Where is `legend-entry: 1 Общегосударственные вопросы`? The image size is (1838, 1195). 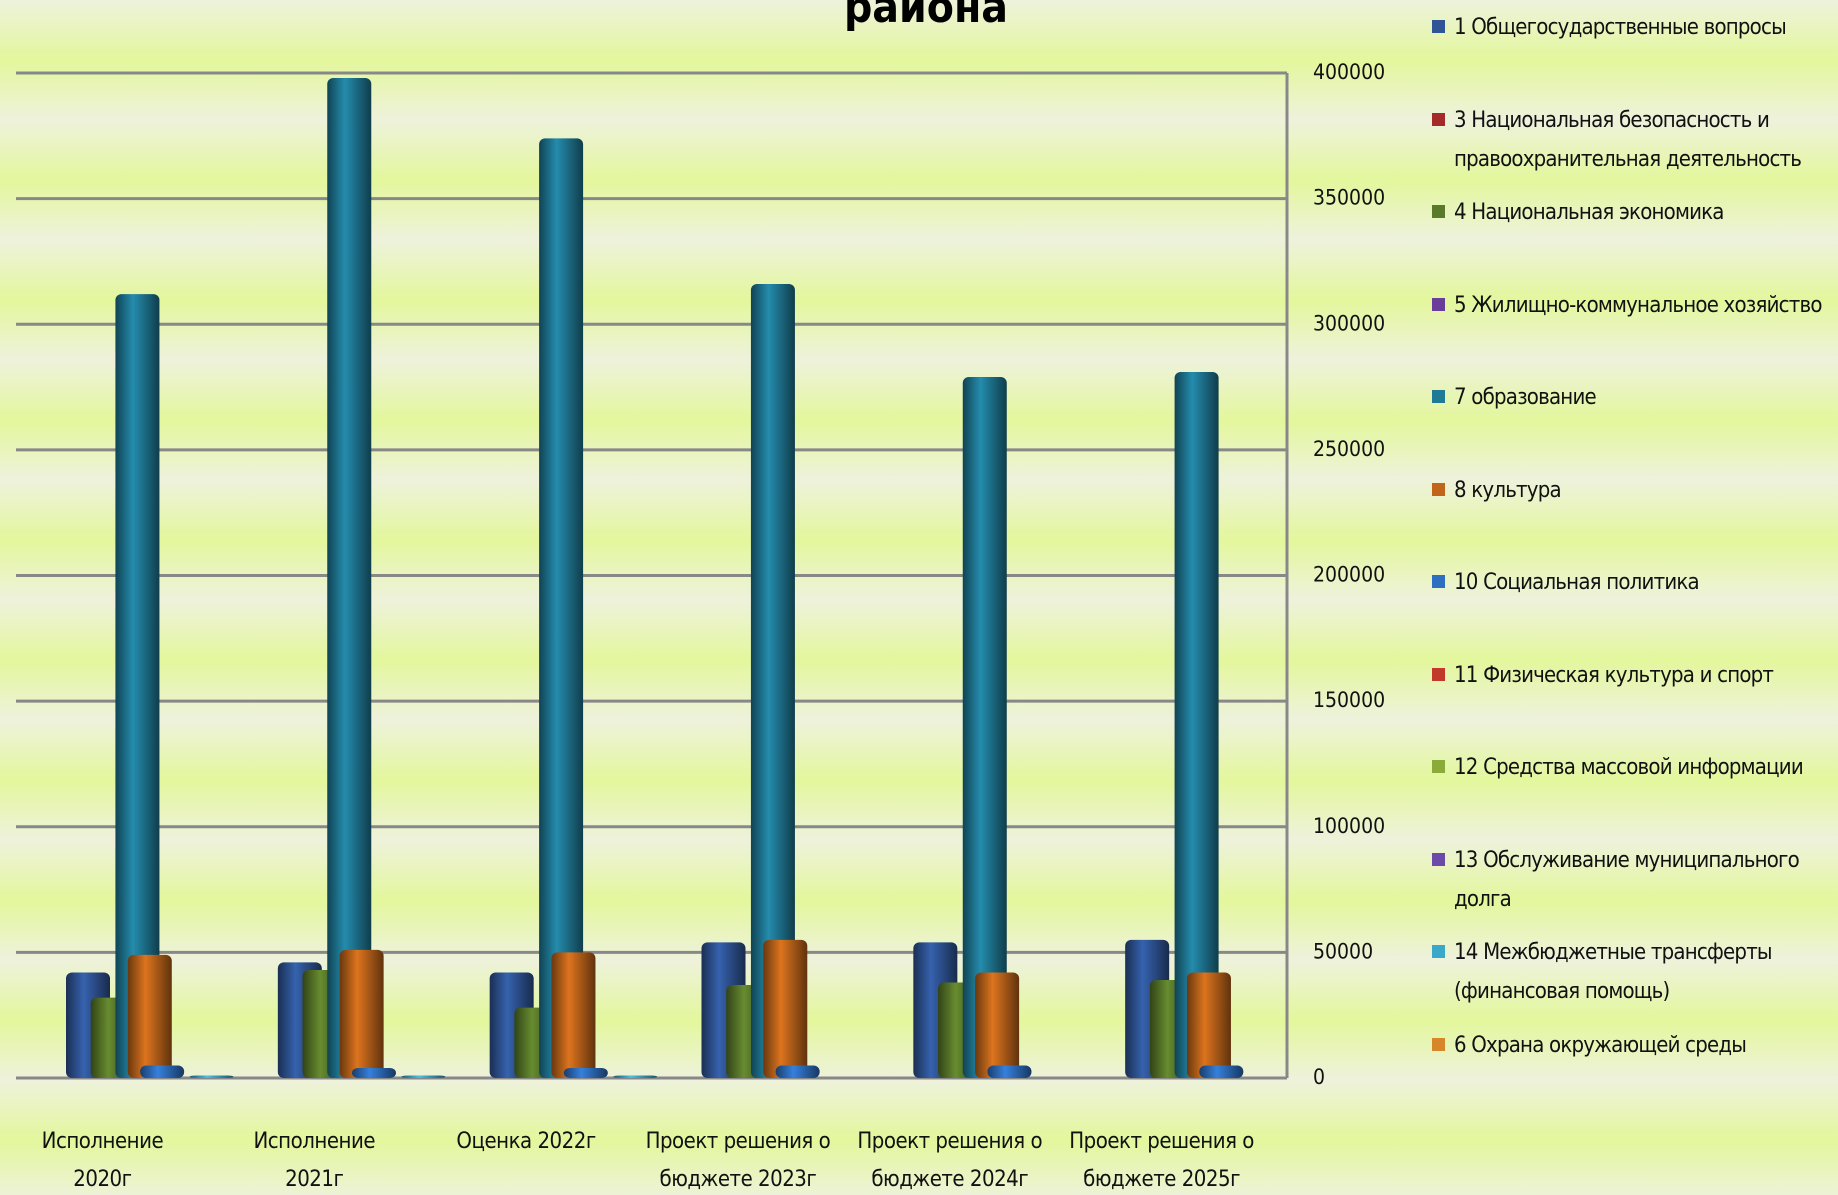 legend-entry: 1 Общегосударственные вопросы is located at coordinates (1635, 27).